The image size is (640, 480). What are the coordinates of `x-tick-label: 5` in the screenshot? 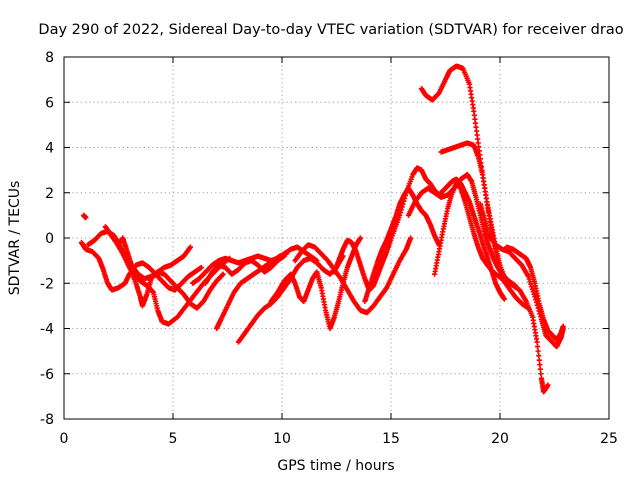 It's located at (173, 439).